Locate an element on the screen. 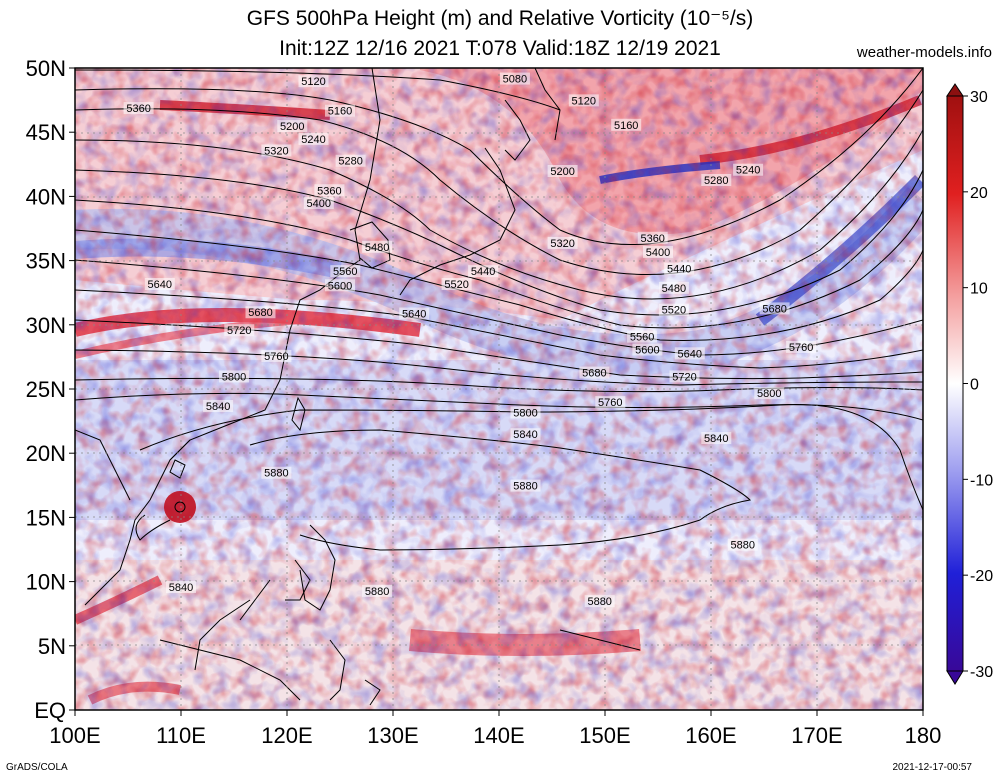 Image resolution: width=1000 pixels, height=779 pixels. colorbar-ticks: 30 20 10 0 -10 -20 -30 is located at coordinates (978, 385).